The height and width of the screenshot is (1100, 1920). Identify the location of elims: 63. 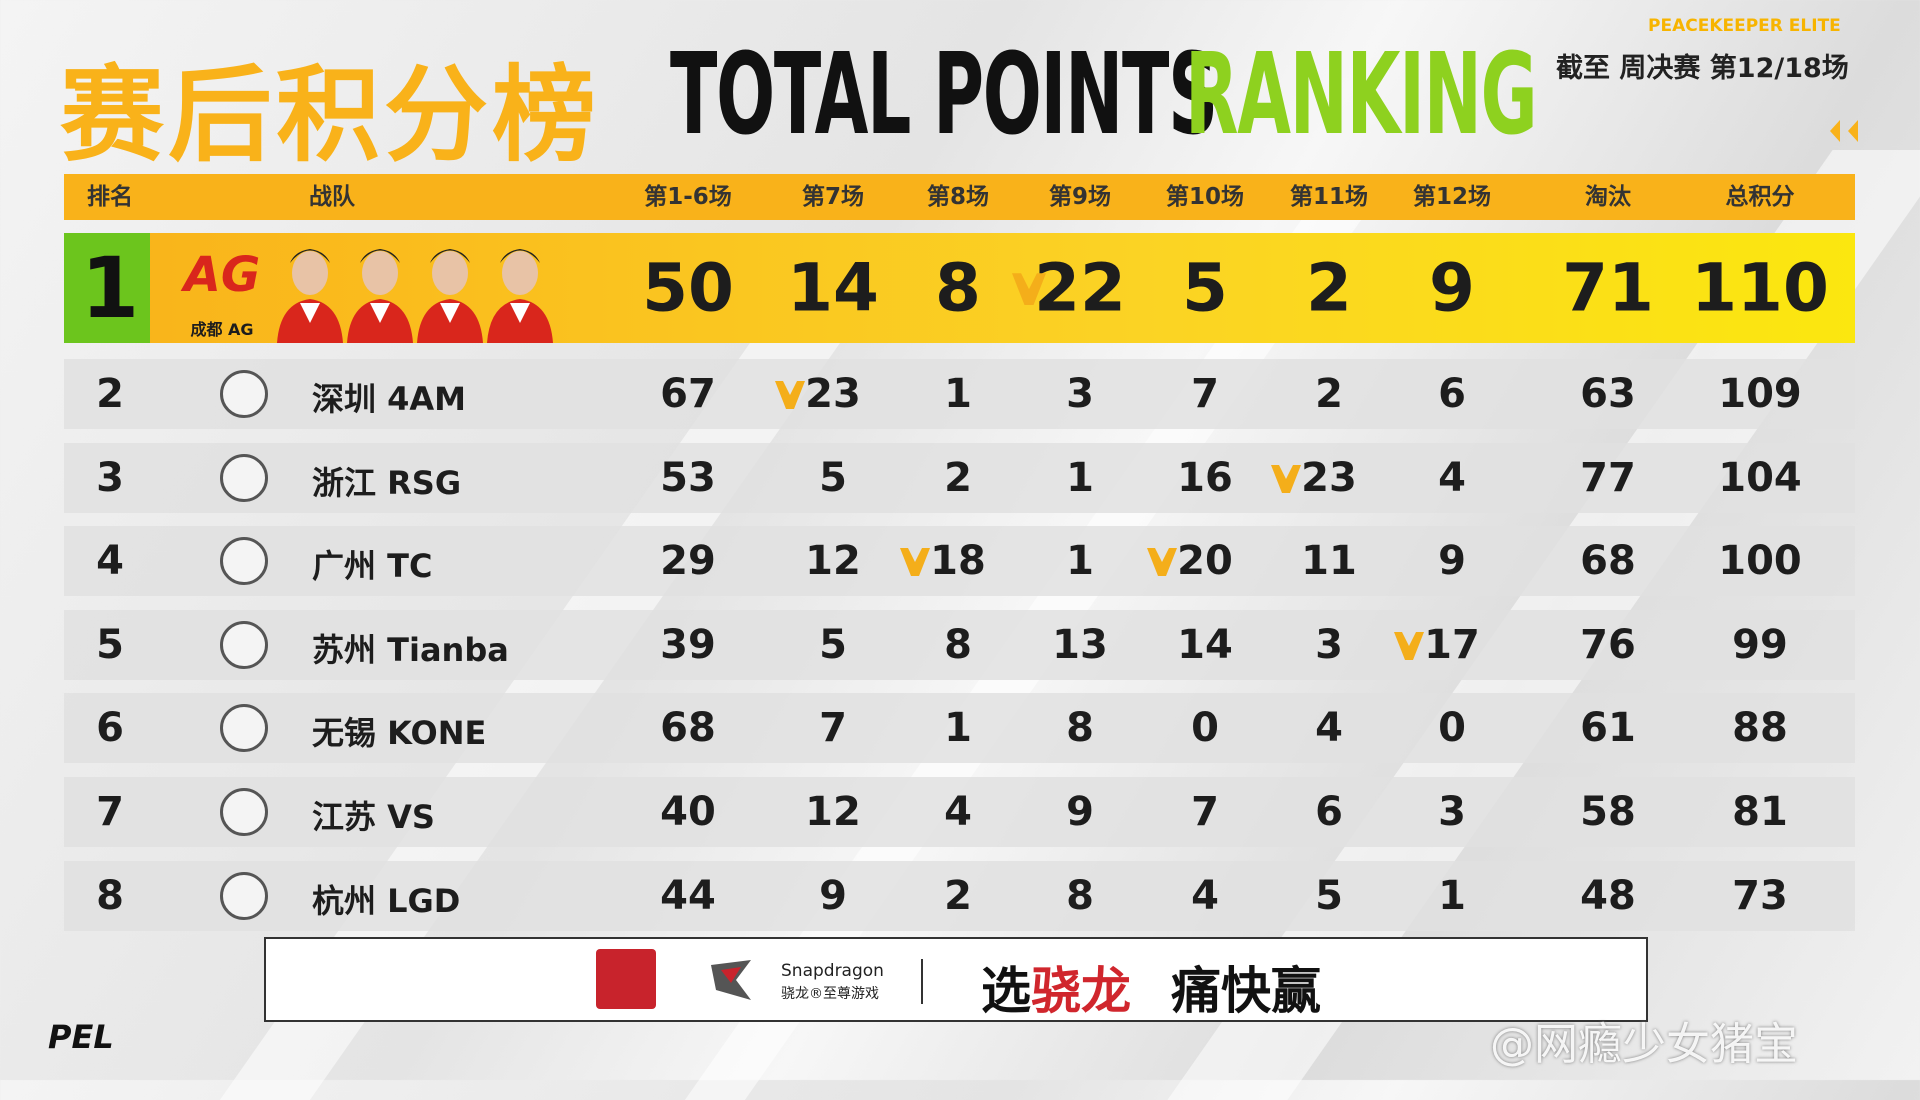
(1608, 394).